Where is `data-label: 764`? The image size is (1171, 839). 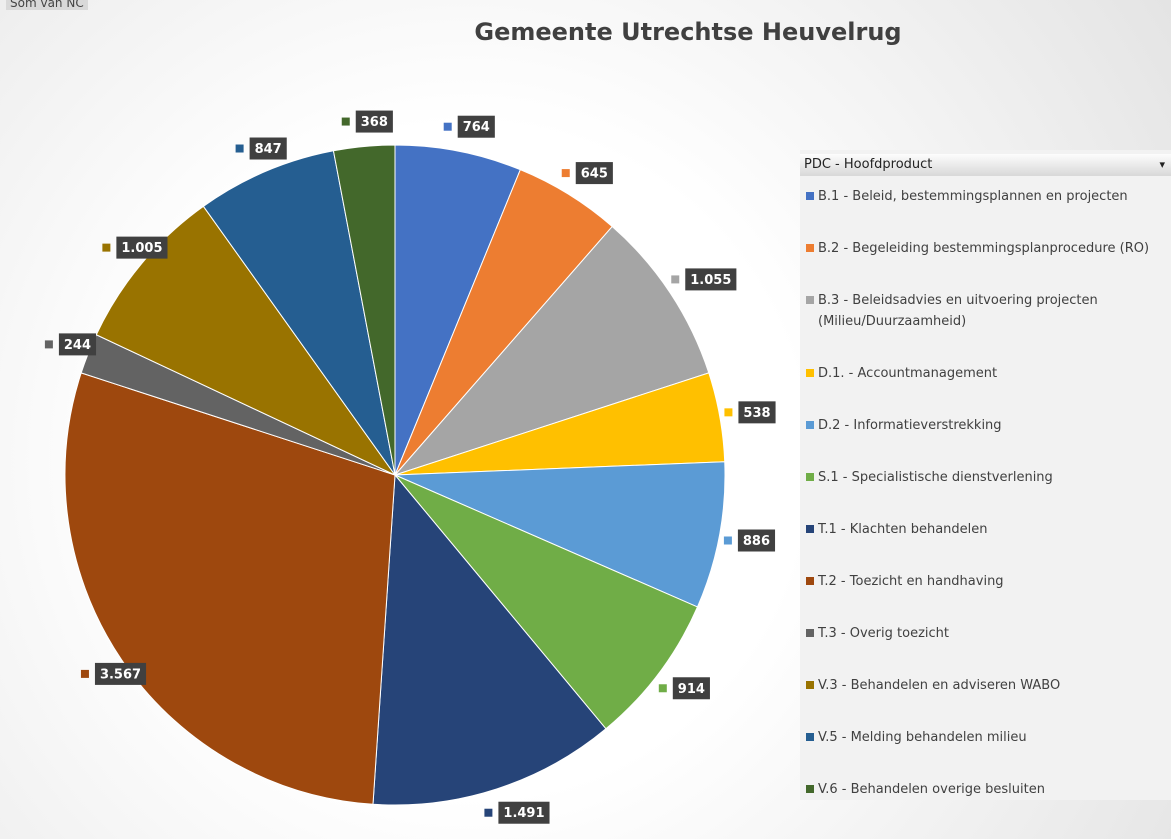
data-label: 764 is located at coordinates (476, 127).